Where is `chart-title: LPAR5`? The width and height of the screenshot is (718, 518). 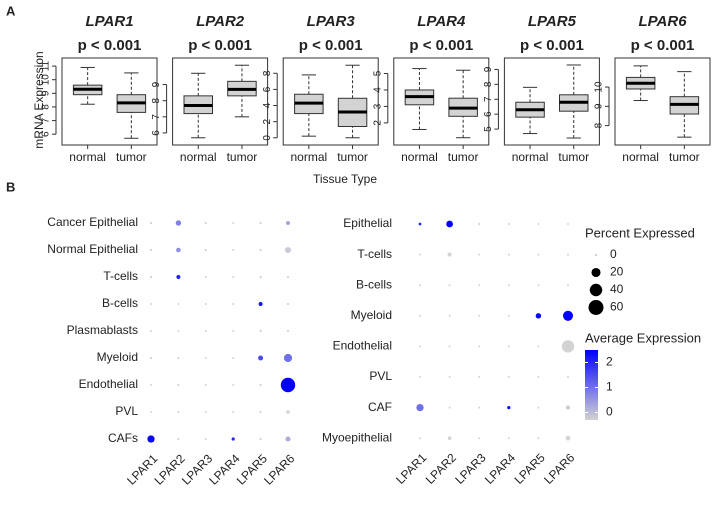 chart-title: LPAR5 is located at coordinates (552, 21).